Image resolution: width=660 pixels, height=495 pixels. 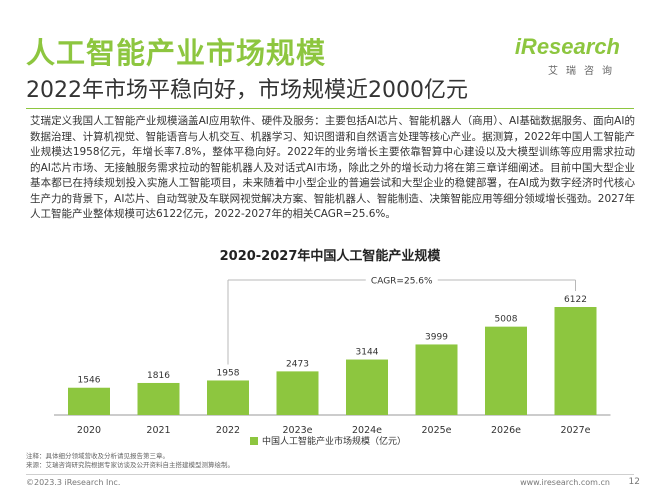 I want to click on brand-name: iResearch, so click(x=567, y=46).